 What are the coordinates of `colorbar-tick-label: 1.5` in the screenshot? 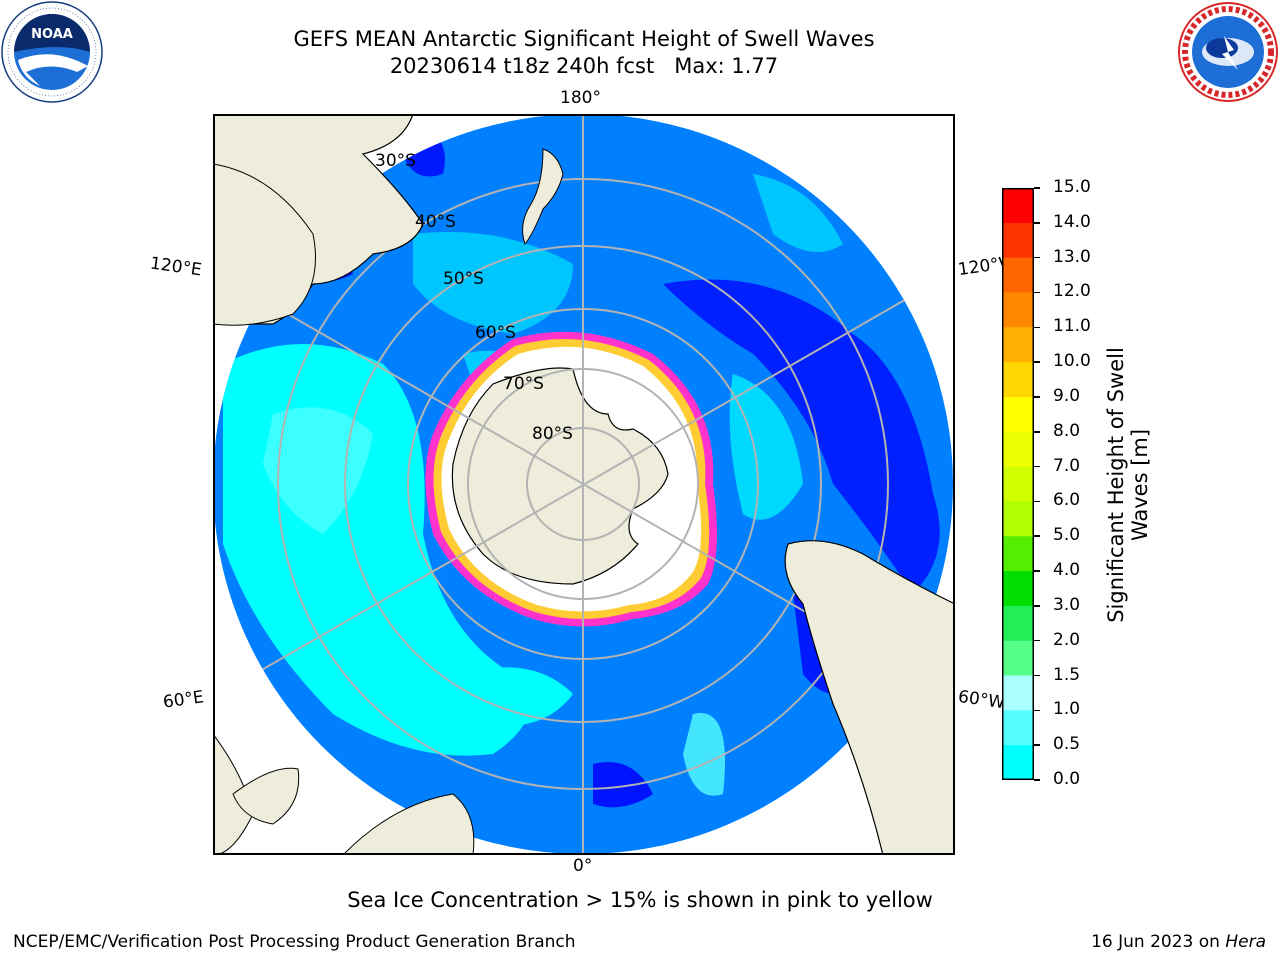 It's located at (1067, 674).